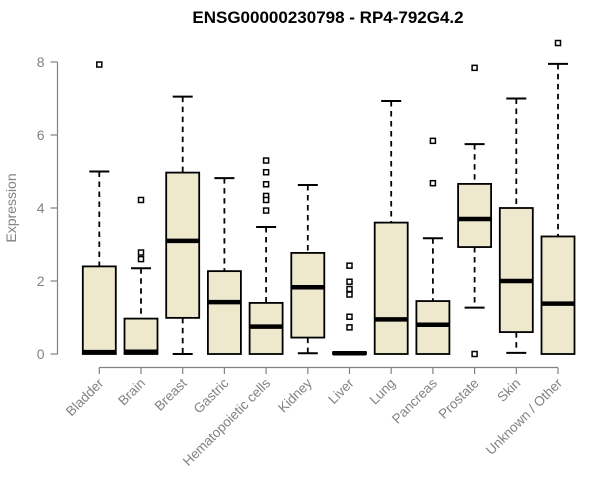  What do you see at coordinates (475, 215) in the screenshot?
I see `box-prostate` at bounding box center [475, 215].